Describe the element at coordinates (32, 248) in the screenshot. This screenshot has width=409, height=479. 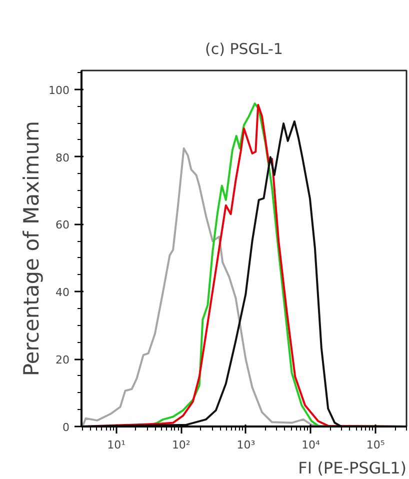
I see `y-axis-title: Percentage of Maximum` at that location.